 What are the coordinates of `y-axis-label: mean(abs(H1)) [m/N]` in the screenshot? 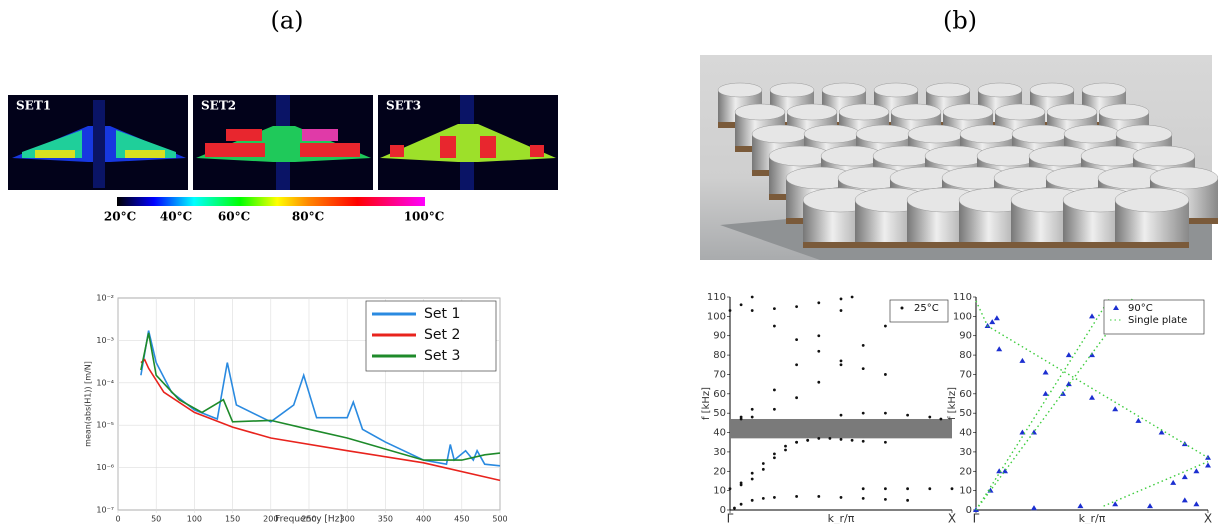 It's located at (88, 404).